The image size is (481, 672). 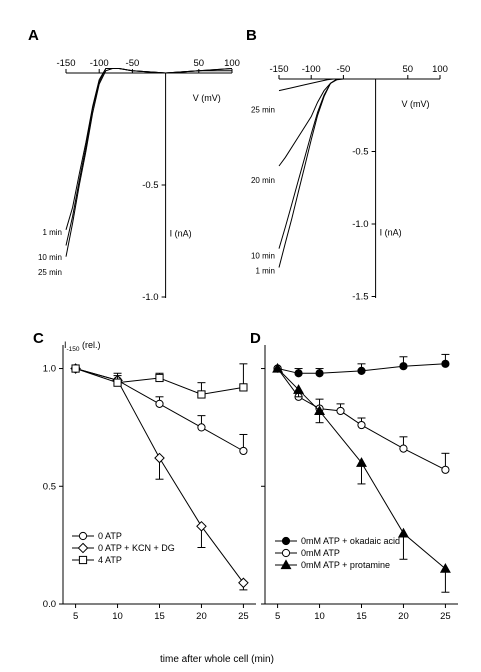 What do you see at coordinates (361, 469) in the screenshot?
I see `series-line-triangle-filled` at bounding box center [361, 469].